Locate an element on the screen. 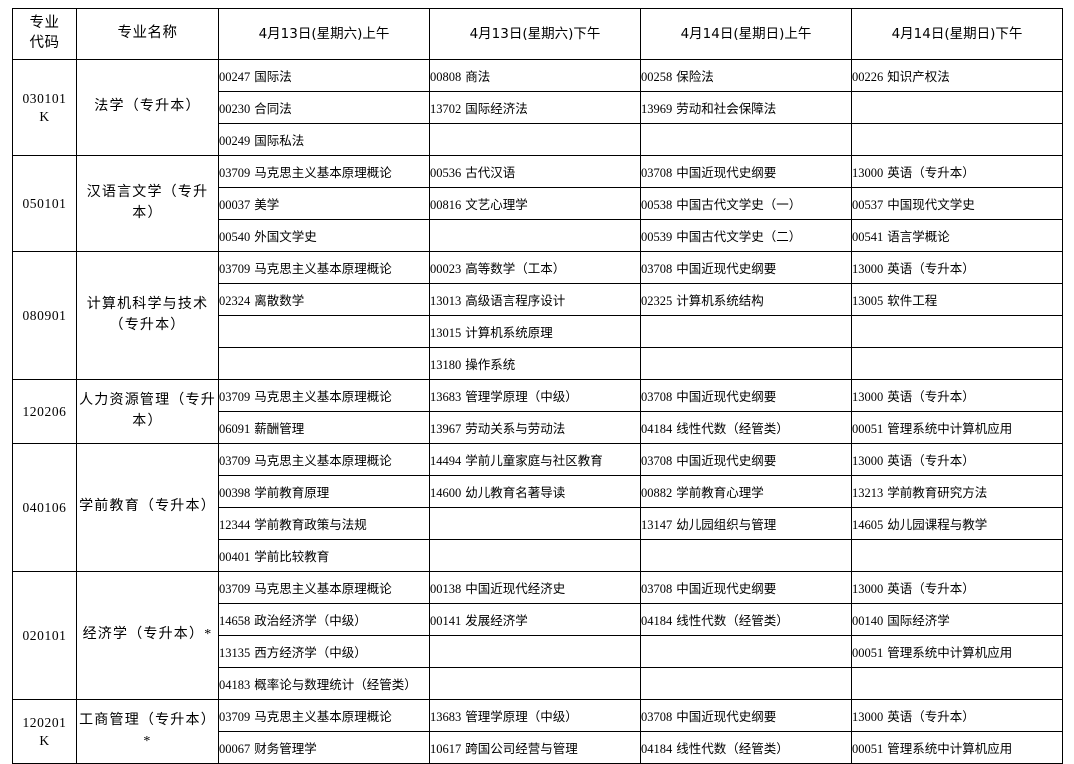  course-title: 跨国公司经营与管理 is located at coordinates (519, 748).